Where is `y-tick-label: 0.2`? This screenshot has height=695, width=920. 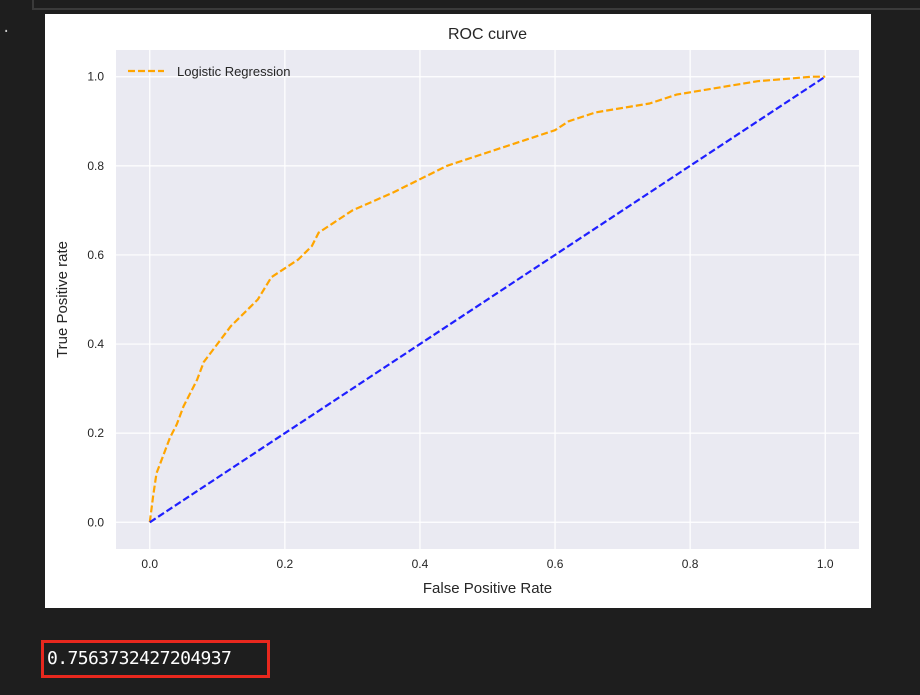 y-tick-label: 0.2 is located at coordinates (95, 433).